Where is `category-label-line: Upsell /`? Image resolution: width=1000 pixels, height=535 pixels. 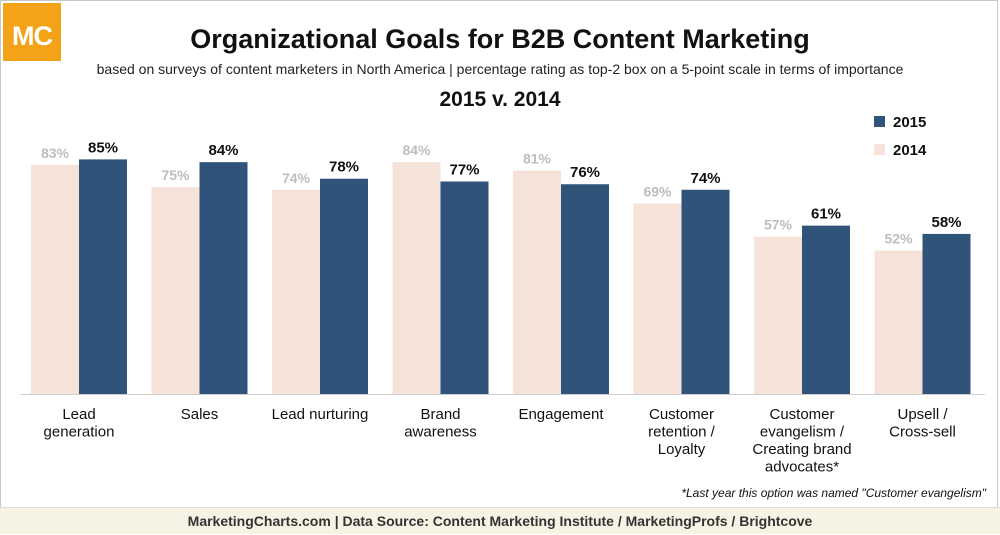 category-label-line: Upsell / is located at coordinates (922, 414).